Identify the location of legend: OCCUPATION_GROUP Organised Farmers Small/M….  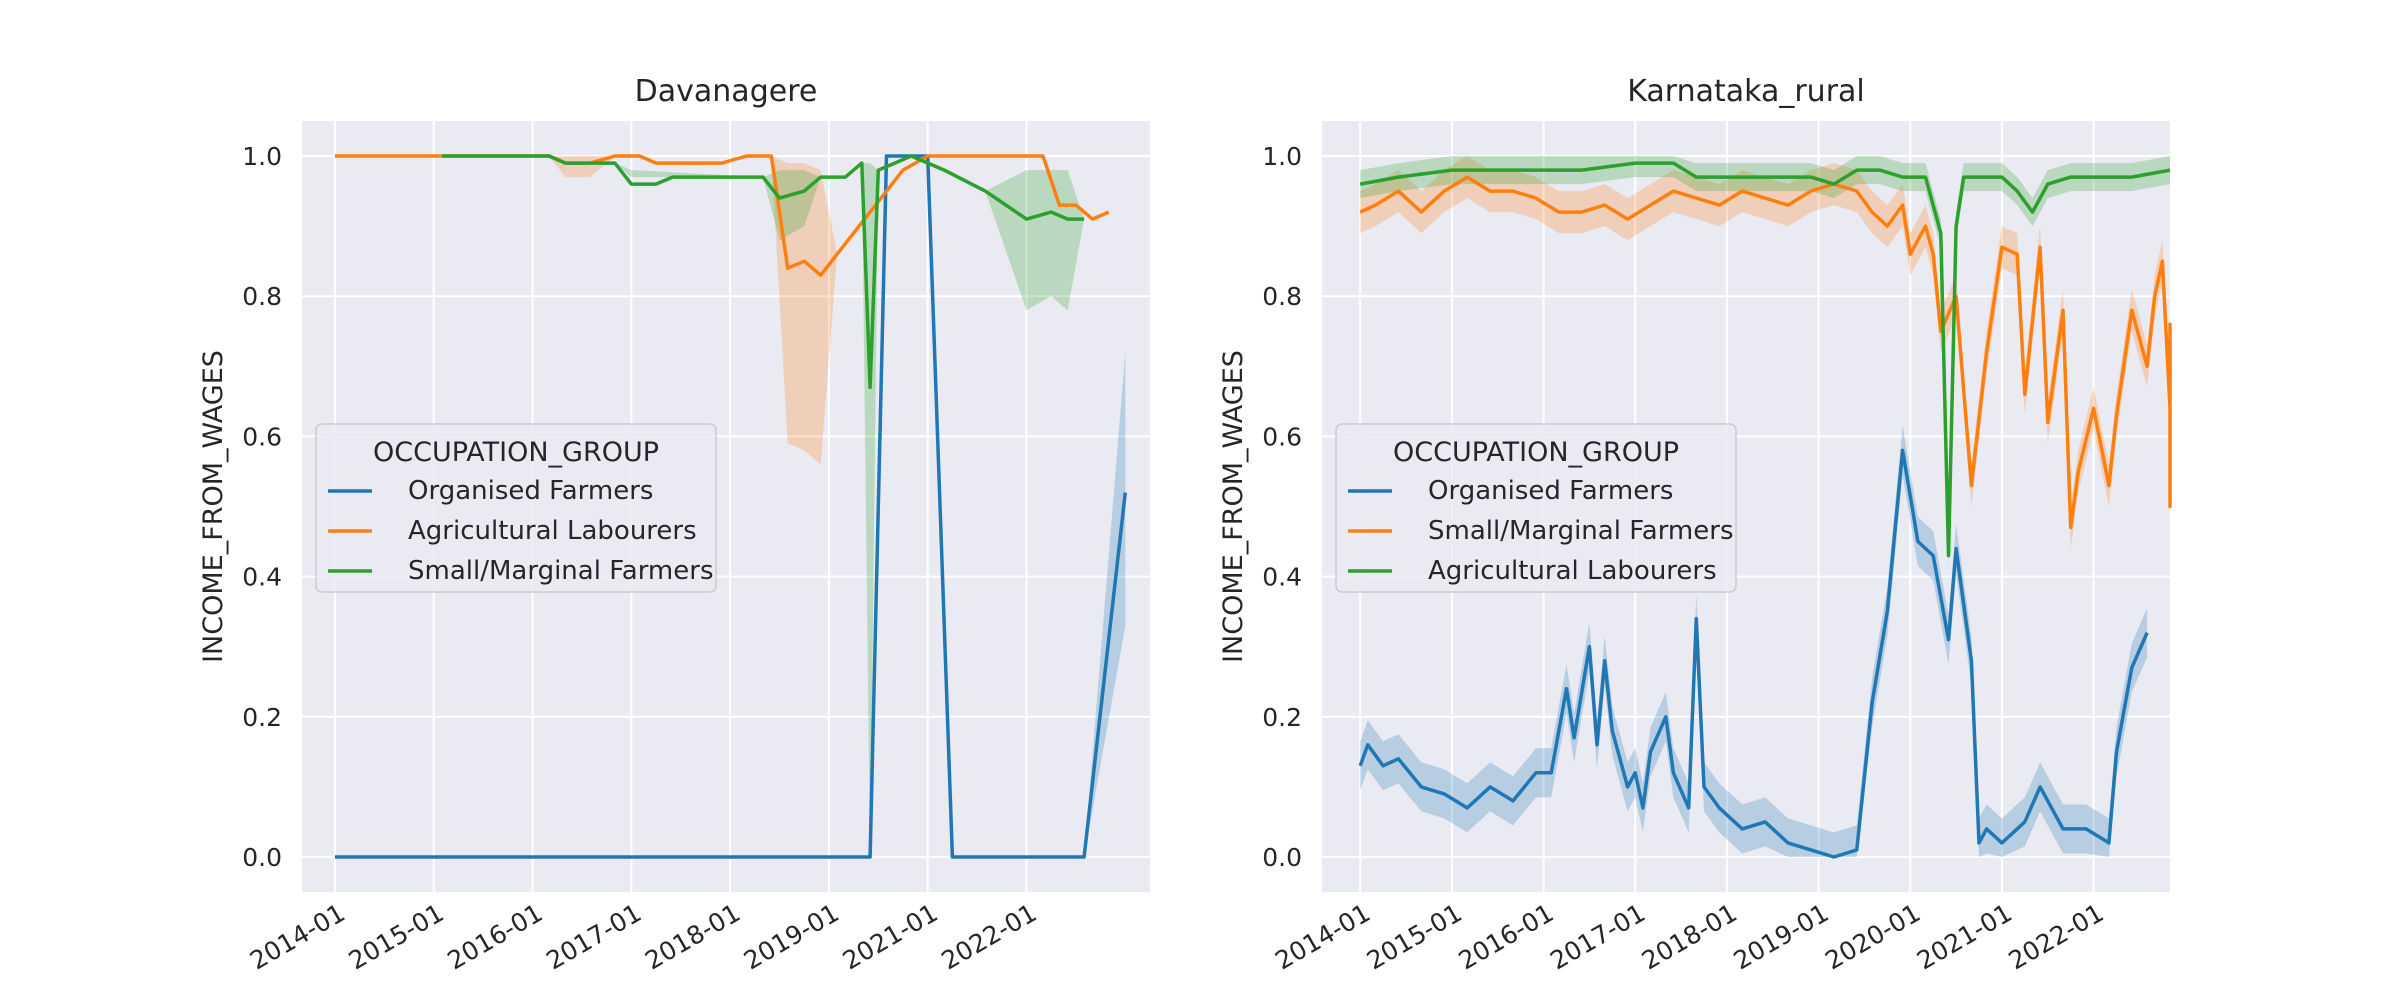
(1536, 508).